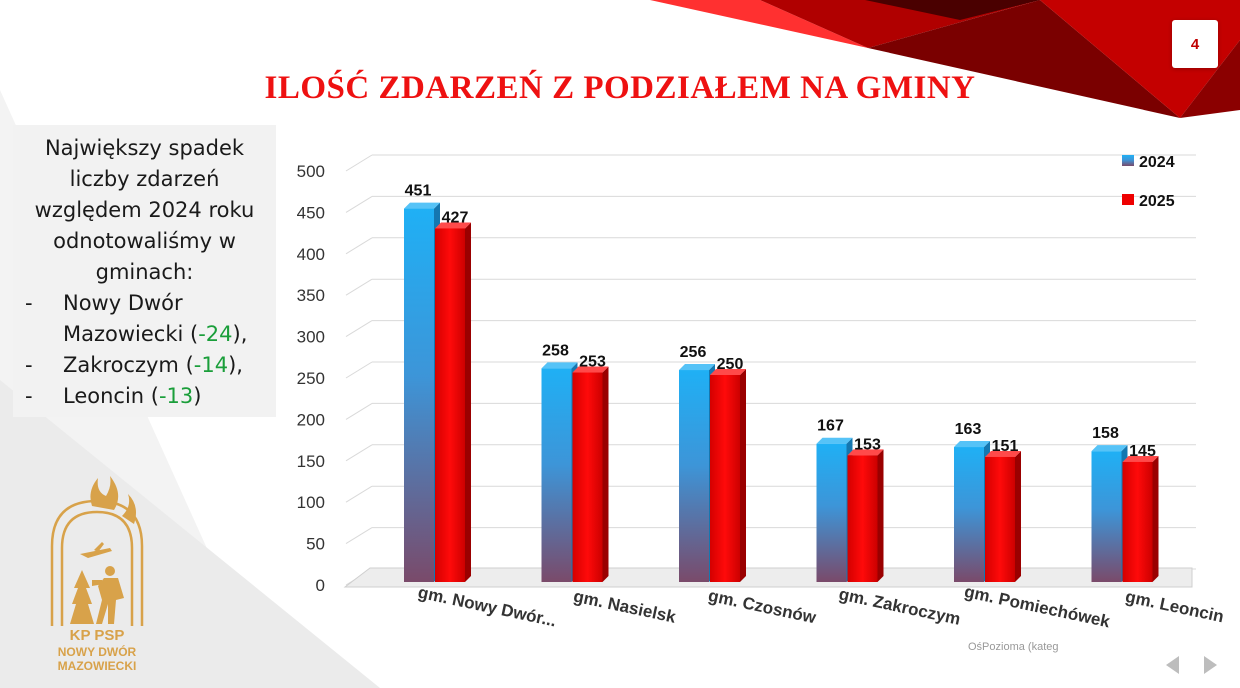 This screenshot has width=1240, height=688. What do you see at coordinates (1005, 446) in the screenshot?
I see `data-label-2025: 151` at bounding box center [1005, 446].